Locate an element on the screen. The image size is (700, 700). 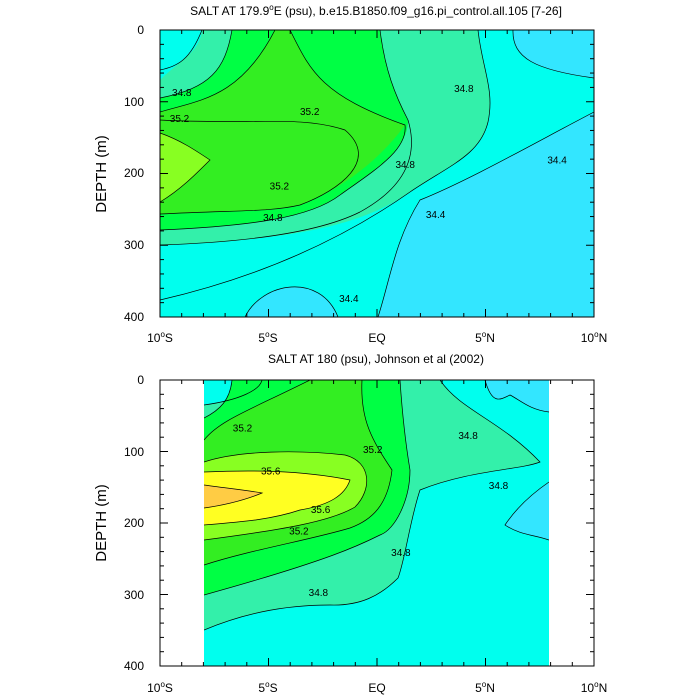
panel-bottom-title: SALT AT 180 (psu), Johnson et al (2002) is located at coordinates (376, 359).